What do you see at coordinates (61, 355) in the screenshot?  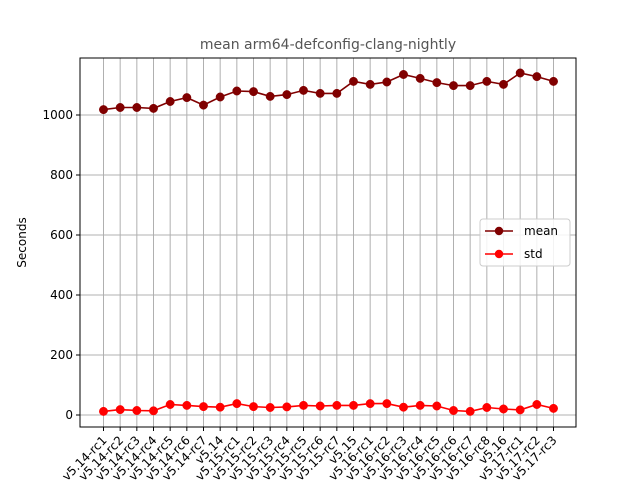 I see `y-tick-label: 200` at bounding box center [61, 355].